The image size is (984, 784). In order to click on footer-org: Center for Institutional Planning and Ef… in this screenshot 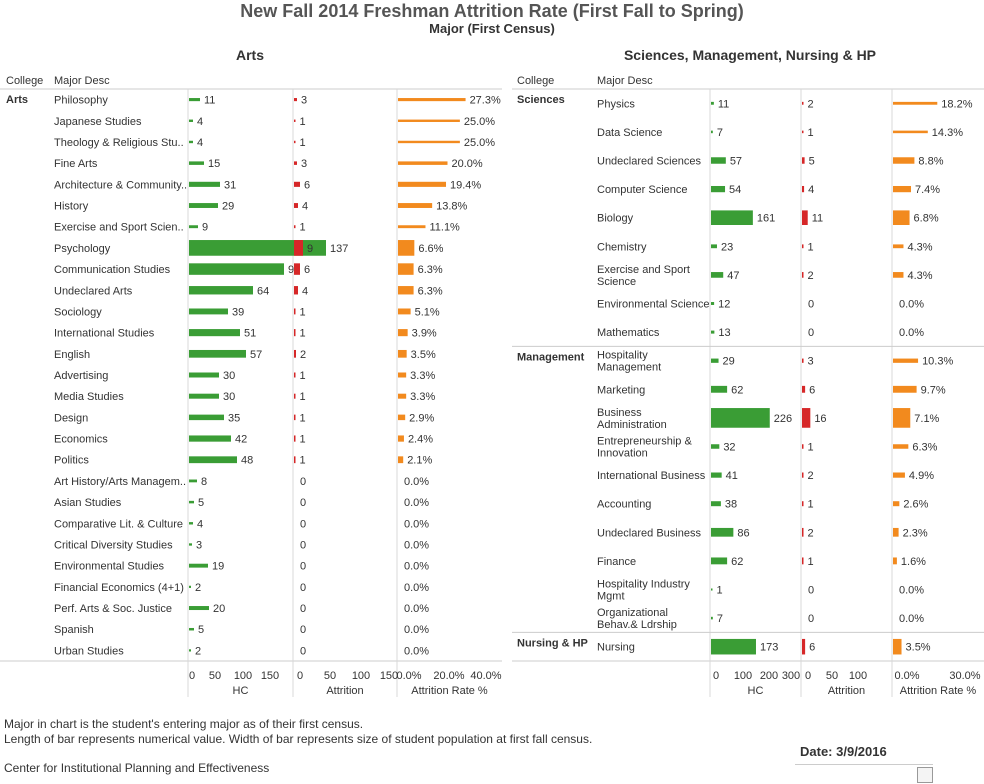, I will do `click(137, 768)`.